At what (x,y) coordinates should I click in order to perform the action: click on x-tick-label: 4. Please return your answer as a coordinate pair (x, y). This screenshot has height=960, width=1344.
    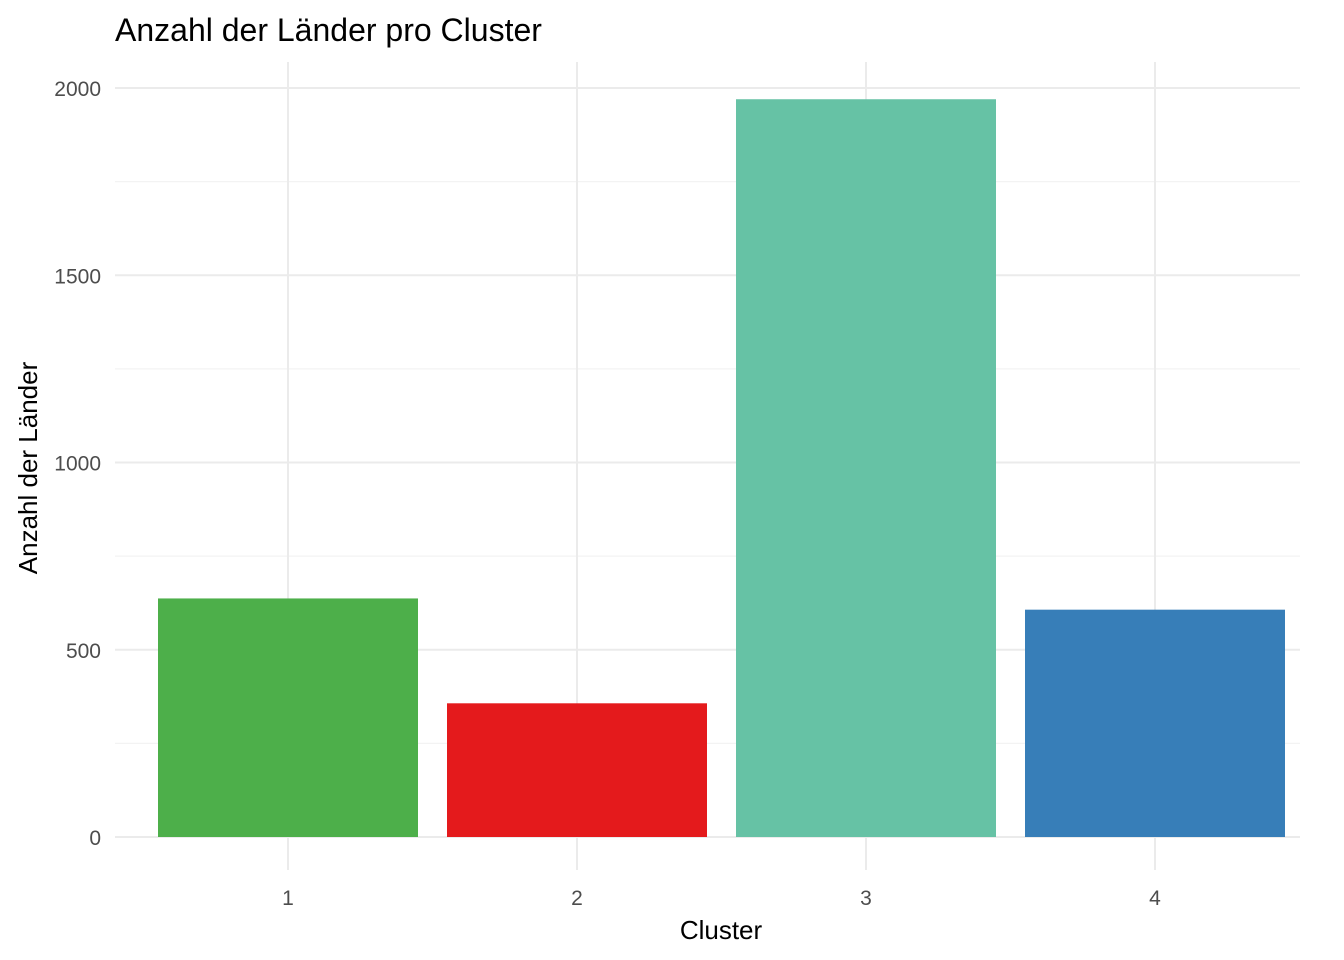
    Looking at the image, I should click on (1155, 898).